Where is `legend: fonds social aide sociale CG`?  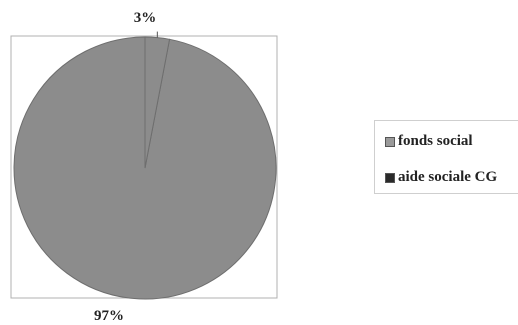
legend: fonds social aide sociale CG is located at coordinates (446, 157).